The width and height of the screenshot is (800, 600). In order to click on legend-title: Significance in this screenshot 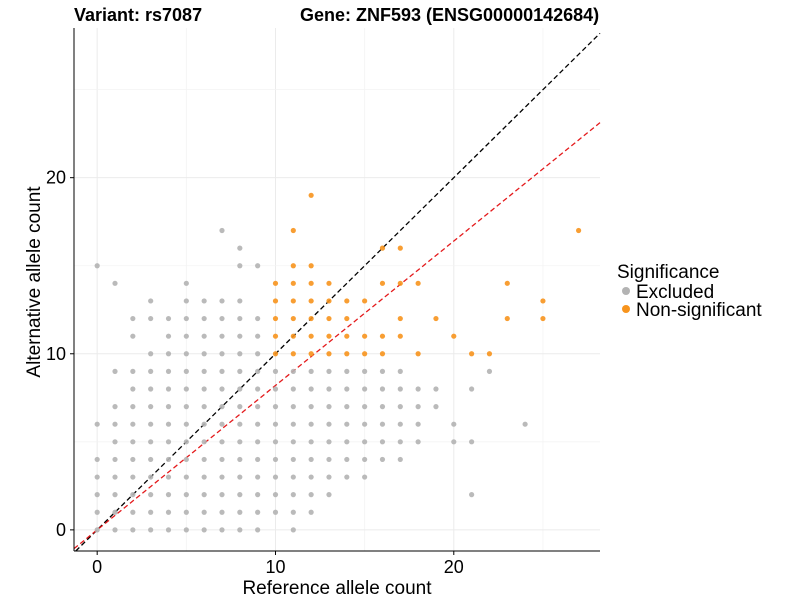, I will do `click(668, 272)`.